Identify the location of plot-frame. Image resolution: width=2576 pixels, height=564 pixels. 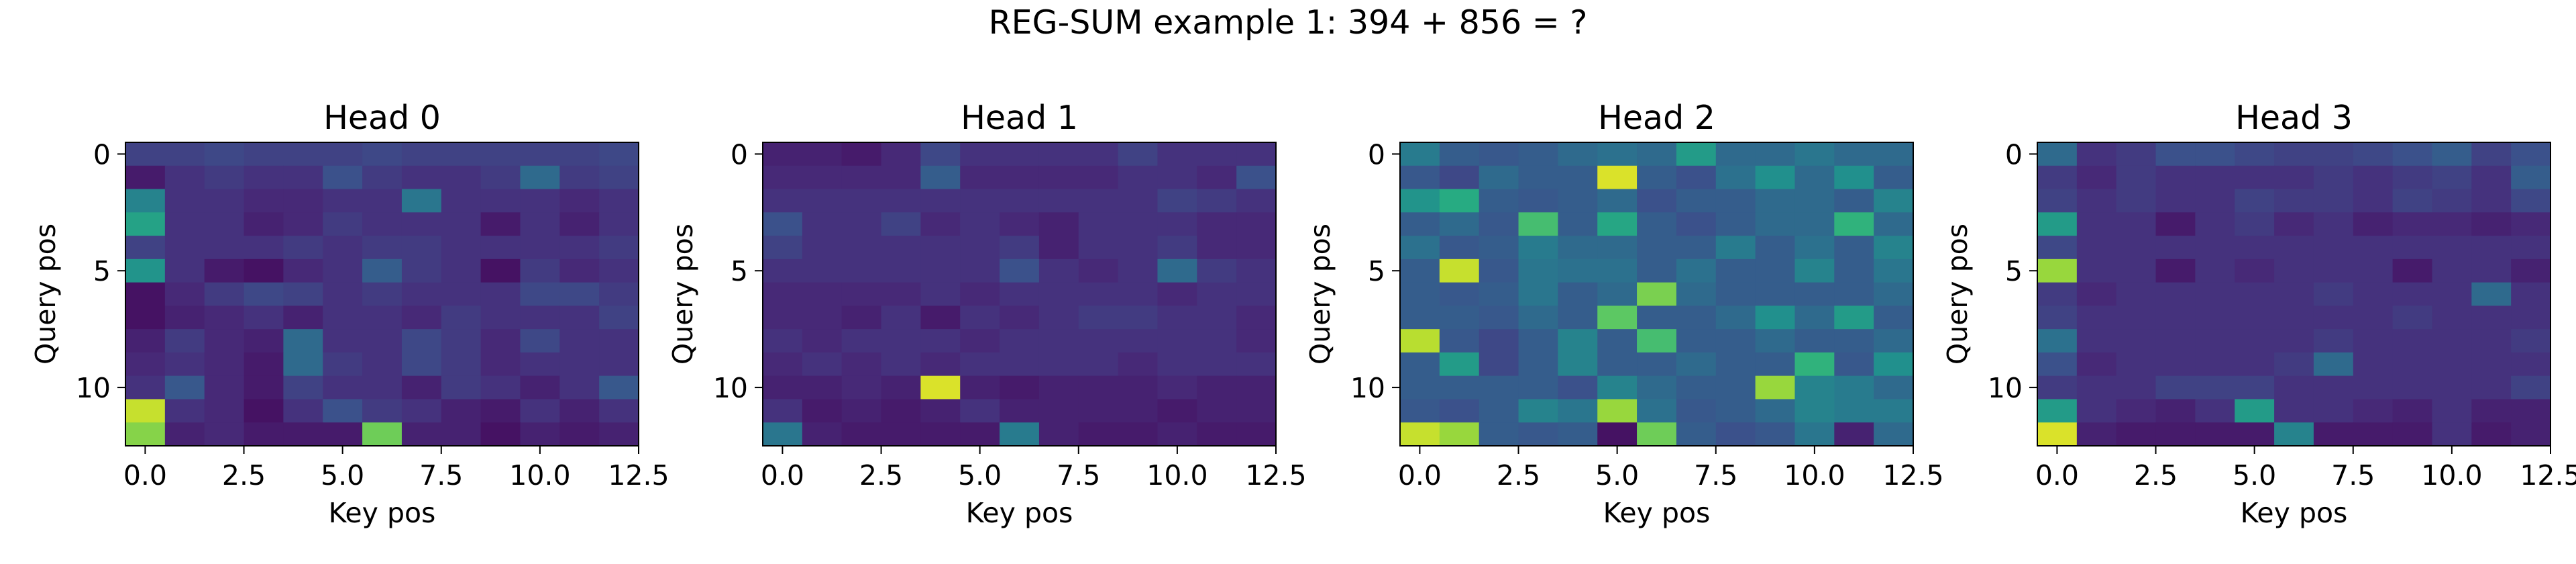
(382, 294).